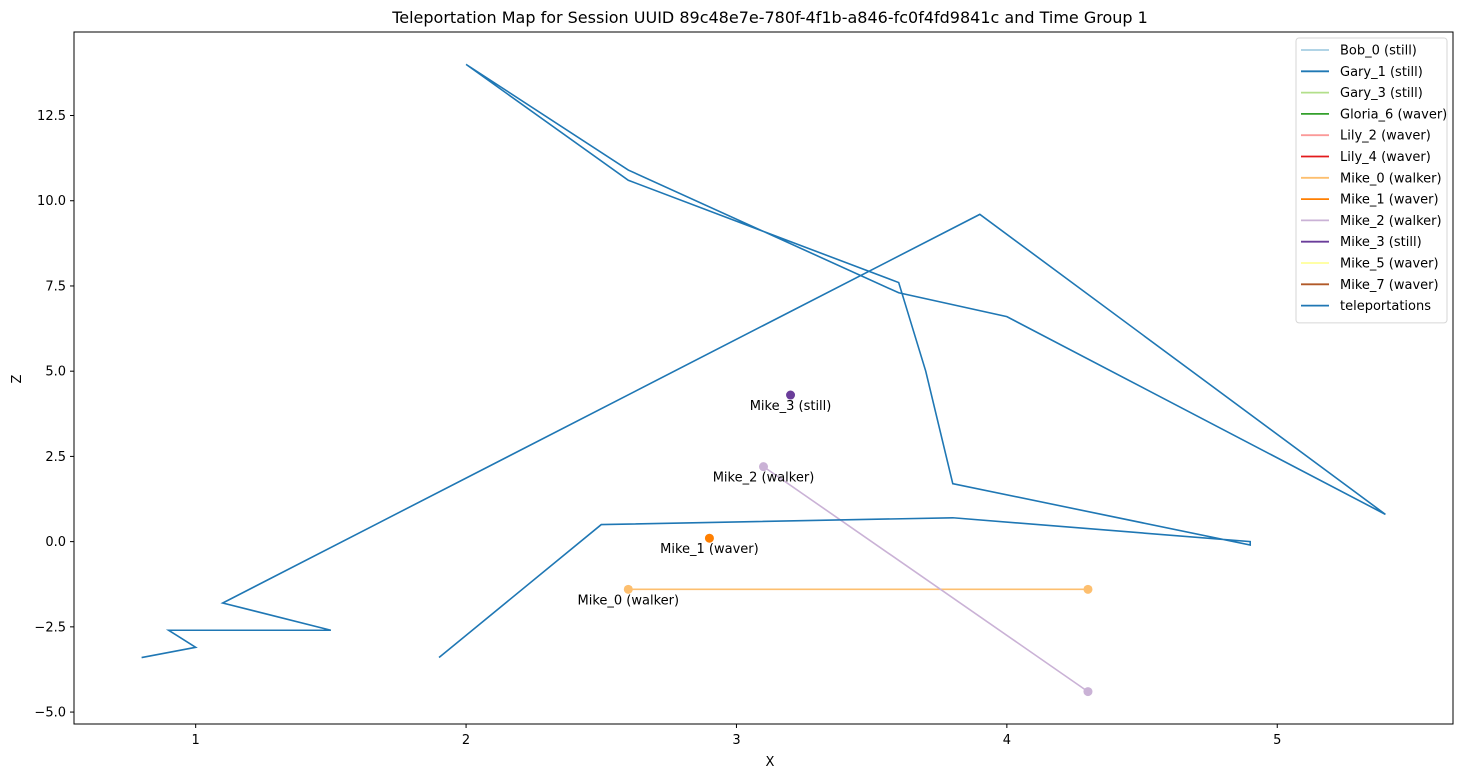 The image size is (1477, 778). What do you see at coordinates (1381, 242) in the screenshot?
I see `legend-label-mike-3-still: Mike_3 (still)` at bounding box center [1381, 242].